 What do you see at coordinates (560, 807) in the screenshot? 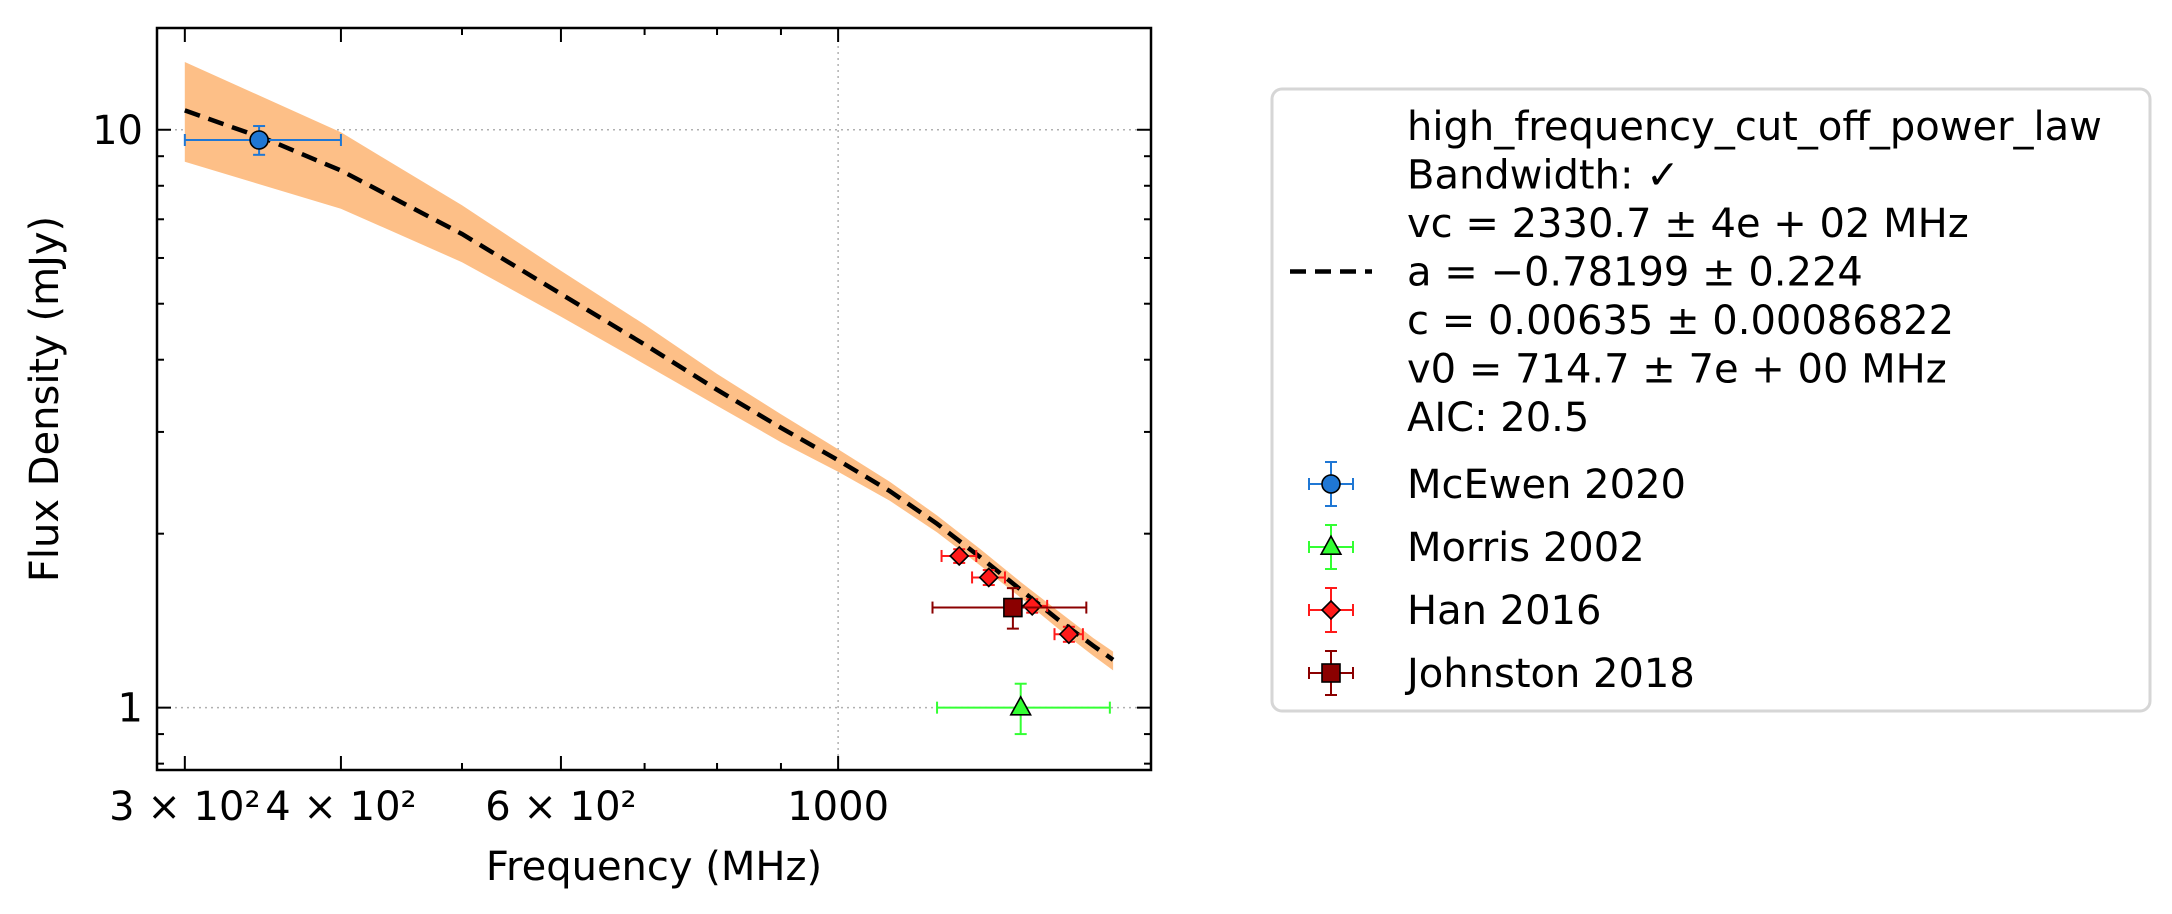
I see `x-tick-label: 6 × 10²` at bounding box center [560, 807].